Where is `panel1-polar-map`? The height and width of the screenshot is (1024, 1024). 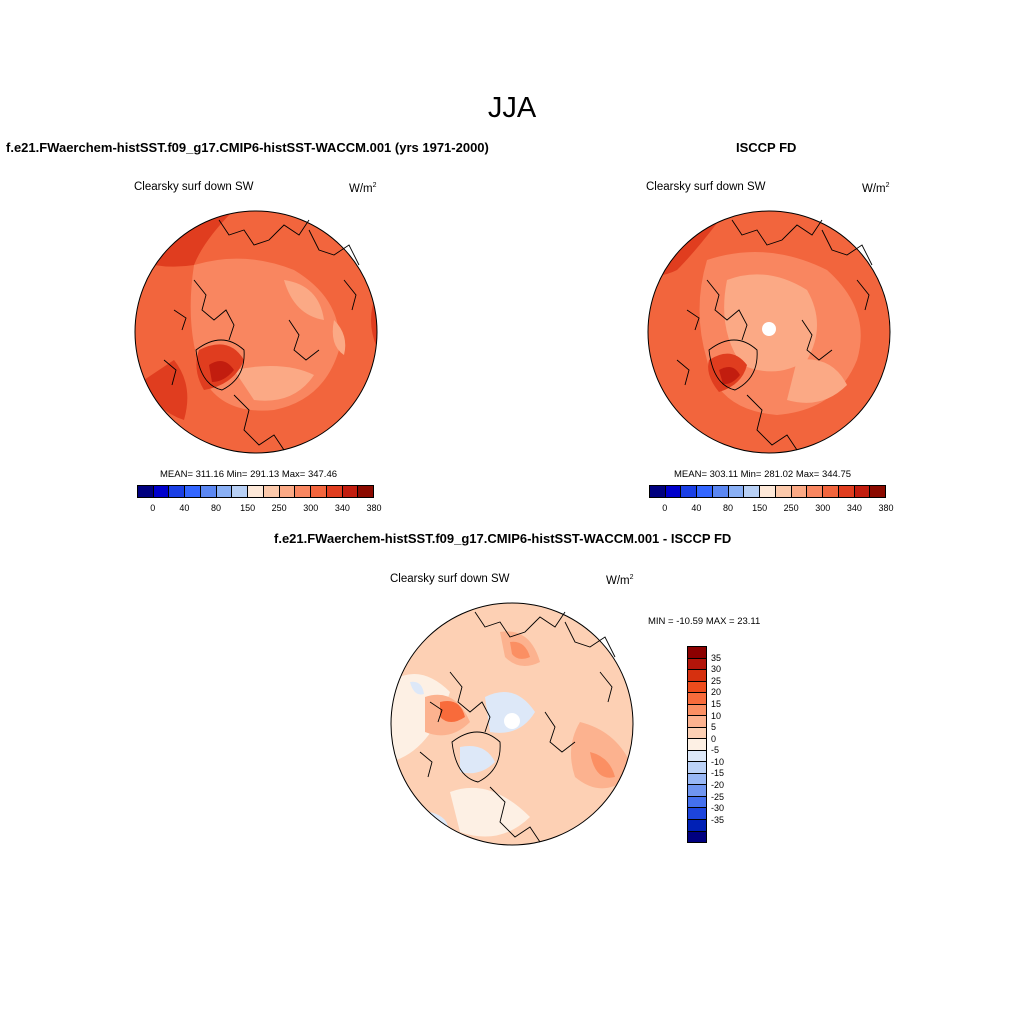 panel1-polar-map is located at coordinates (256, 332).